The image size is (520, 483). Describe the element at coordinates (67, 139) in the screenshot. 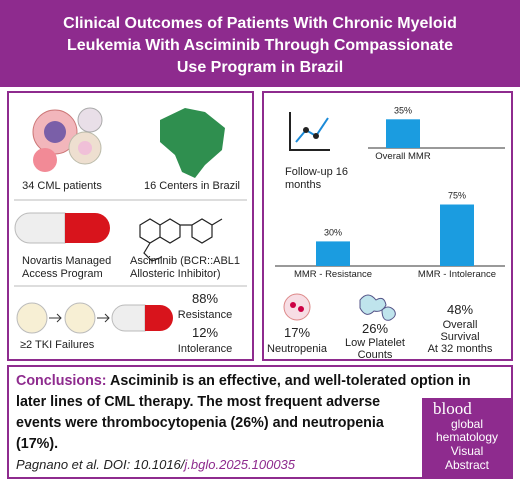

I see `cells-icon` at that location.